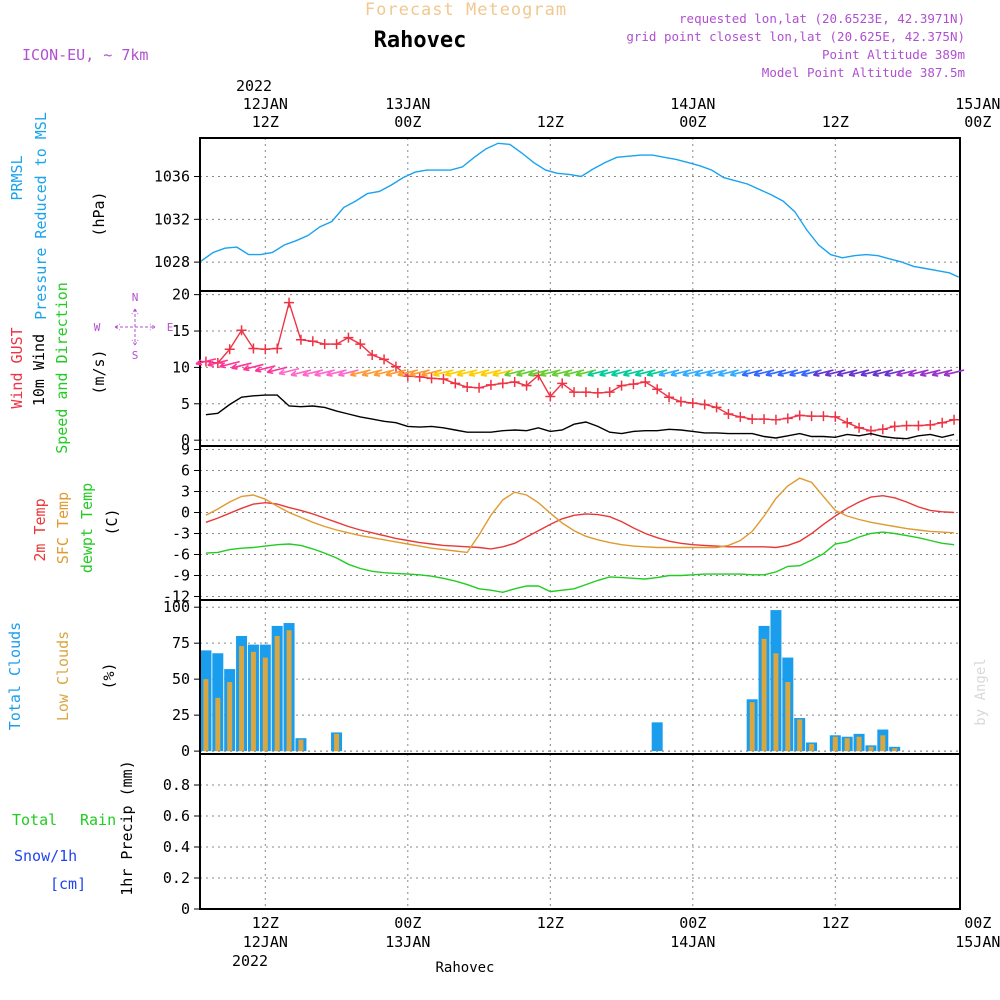 This screenshot has width=1000, height=1000. Describe the element at coordinates (185, 404) in the screenshot. I see `y-tick-label: 5` at that location.